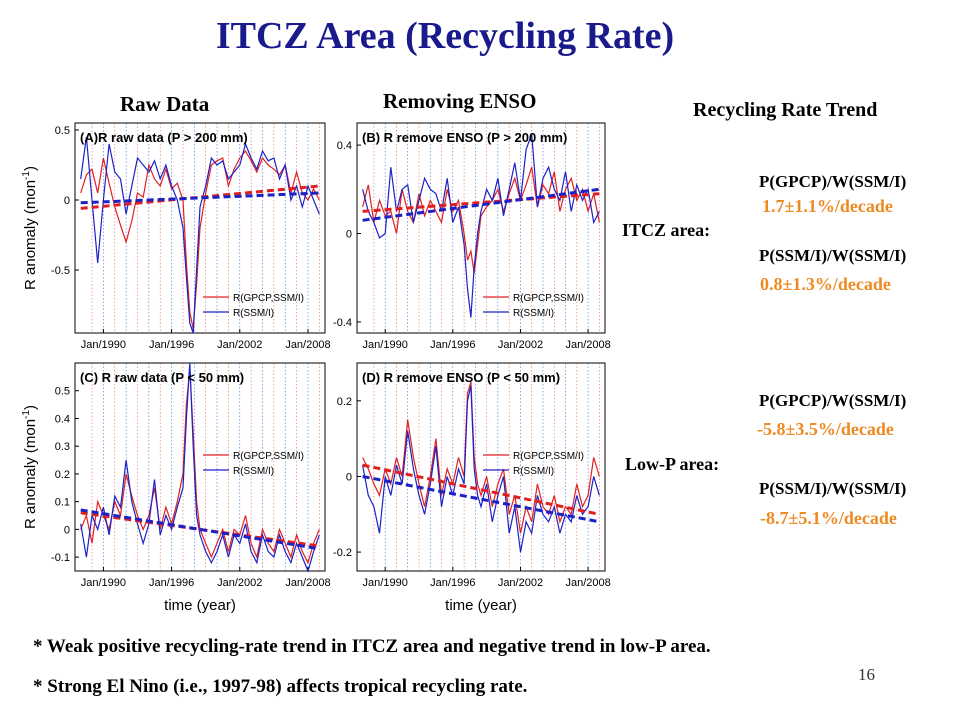  Describe the element at coordinates (833, 488) in the screenshot. I see `lowp-ratio2: P(SSM/I)/W(SSM/I)` at that location.